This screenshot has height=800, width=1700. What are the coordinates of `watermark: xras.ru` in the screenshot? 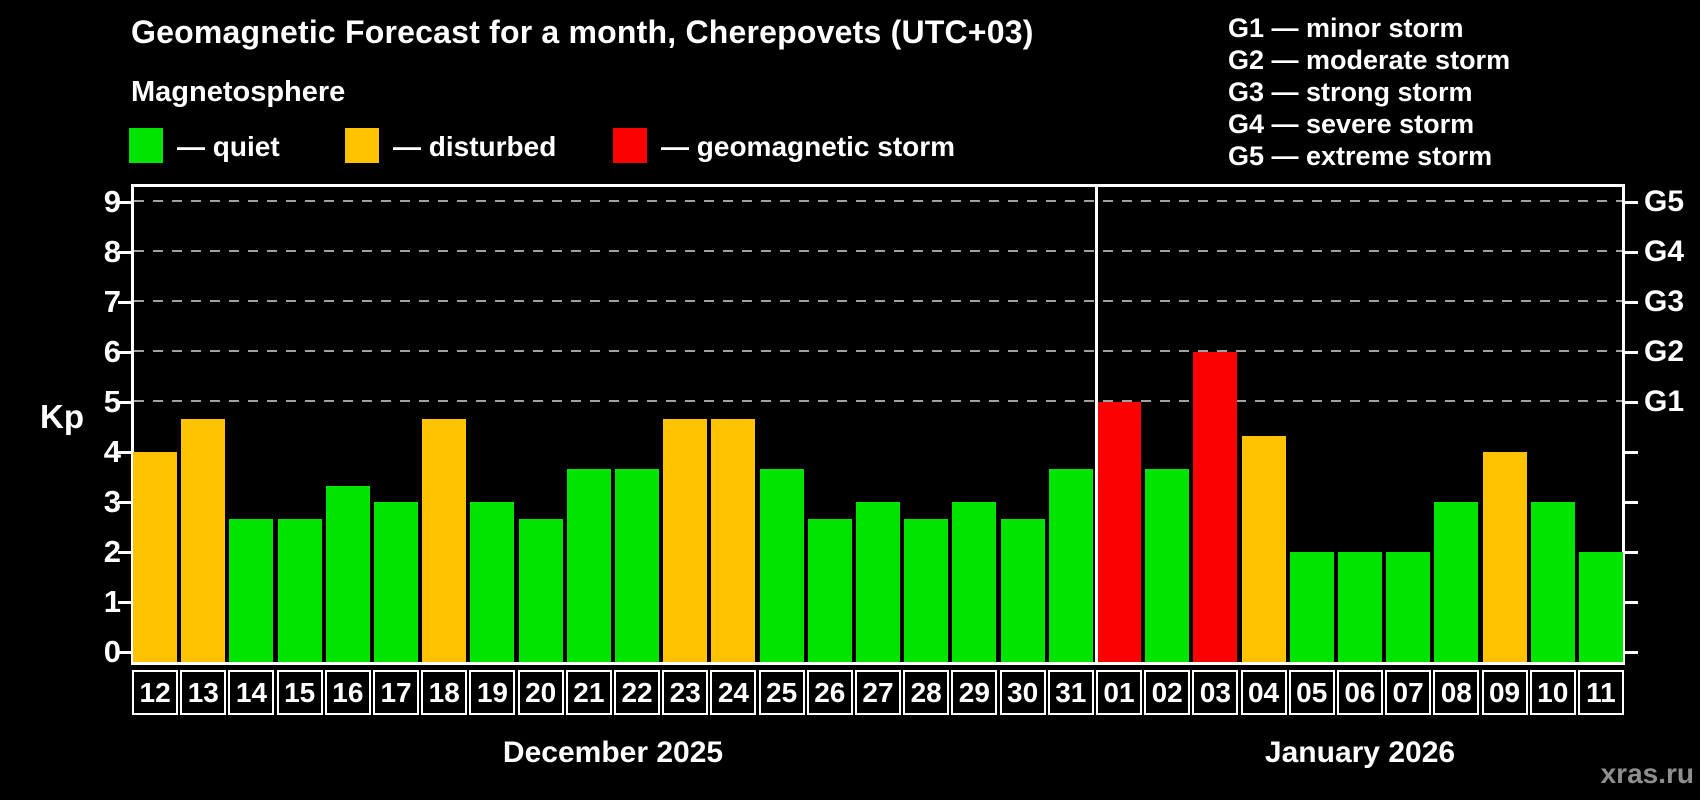 It's located at (1647, 773).